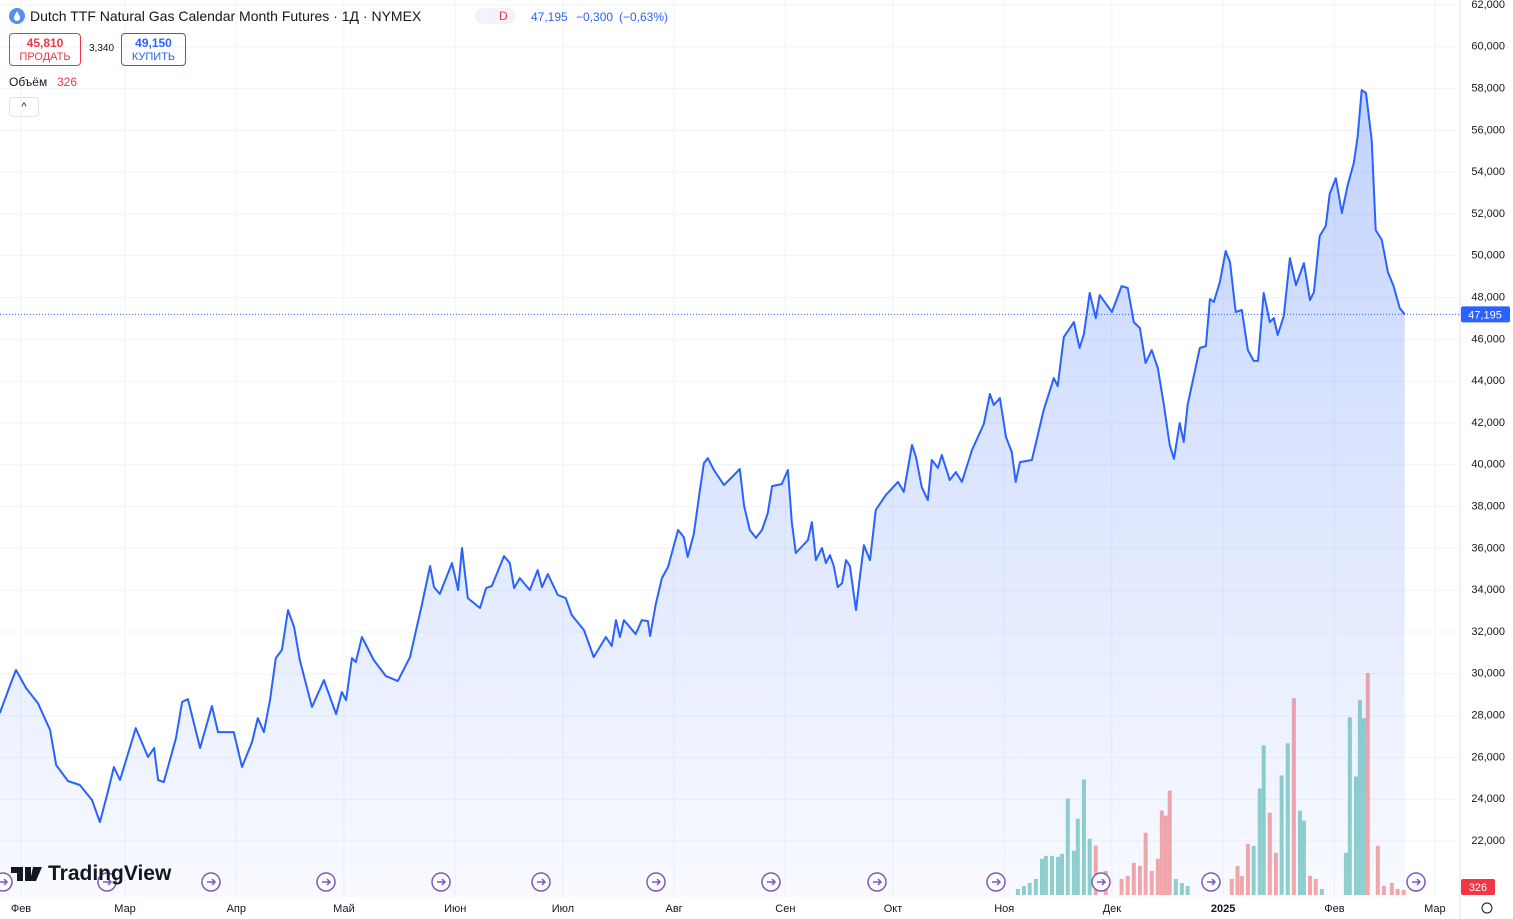  I want to click on x-tick-label: Май, so click(344, 909).